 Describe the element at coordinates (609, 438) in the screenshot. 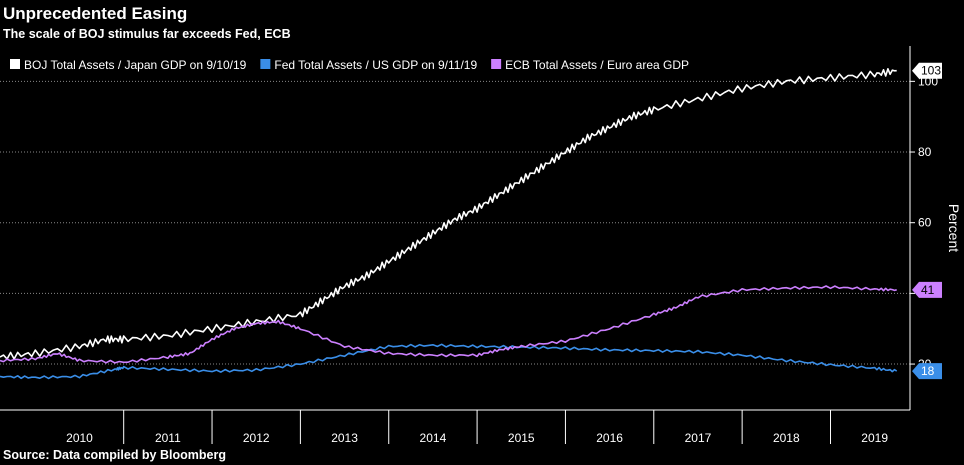

I see `x-tick-label: 2016` at that location.